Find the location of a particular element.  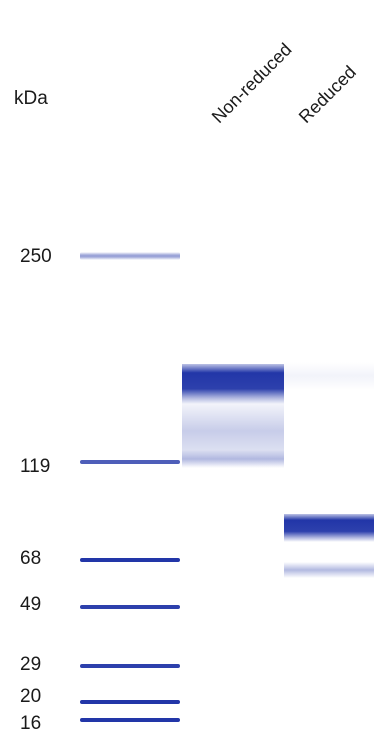

mw-label-29: 29 is located at coordinates (31, 664).